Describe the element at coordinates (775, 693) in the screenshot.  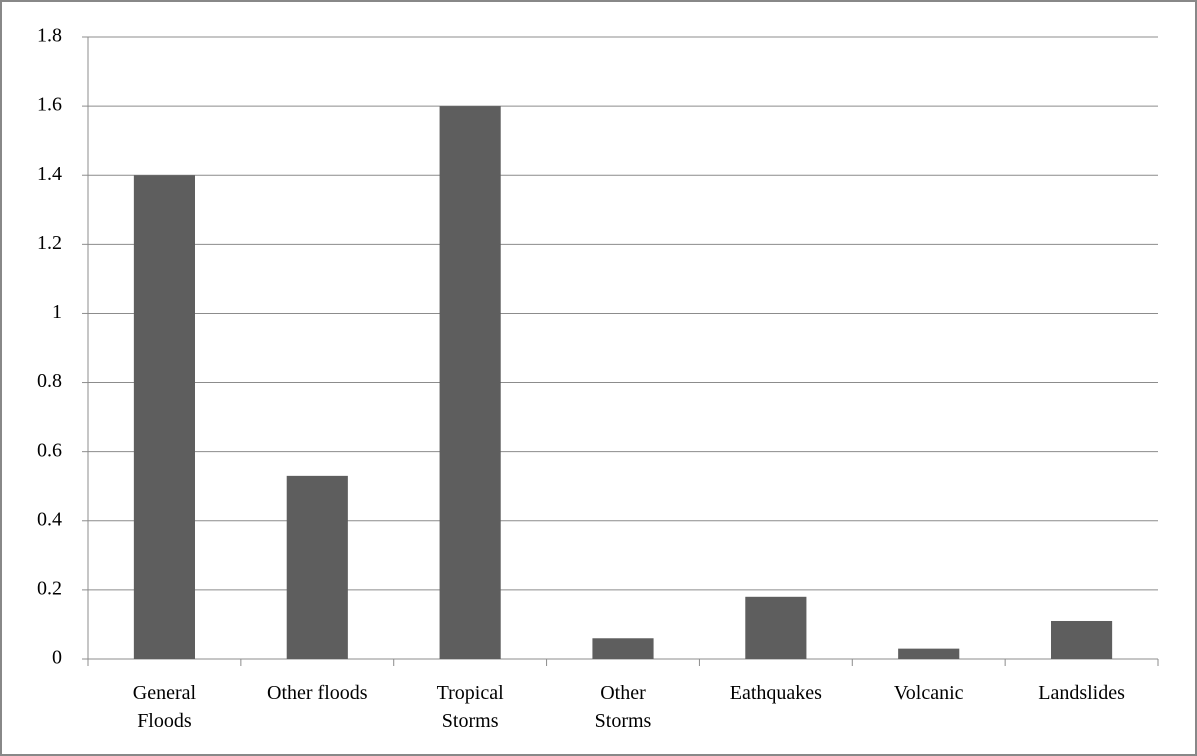
I see `x-tick-label: Eathquakes` at that location.